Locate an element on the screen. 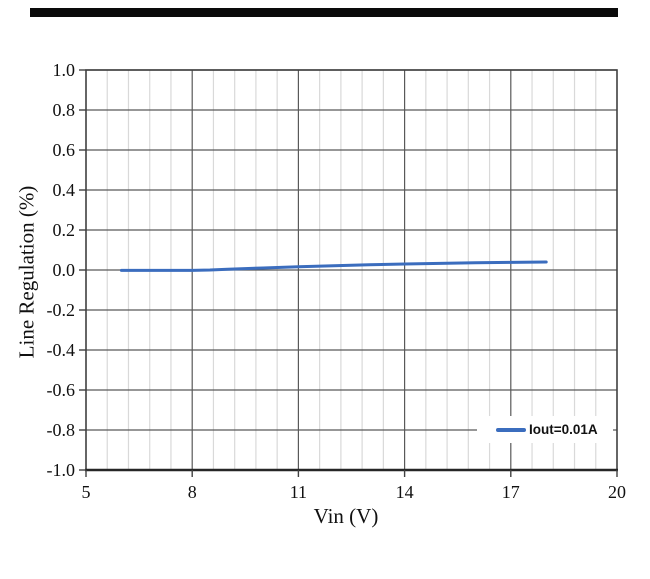 This screenshot has height=579, width=650. top-black-bar is located at coordinates (324, 12).